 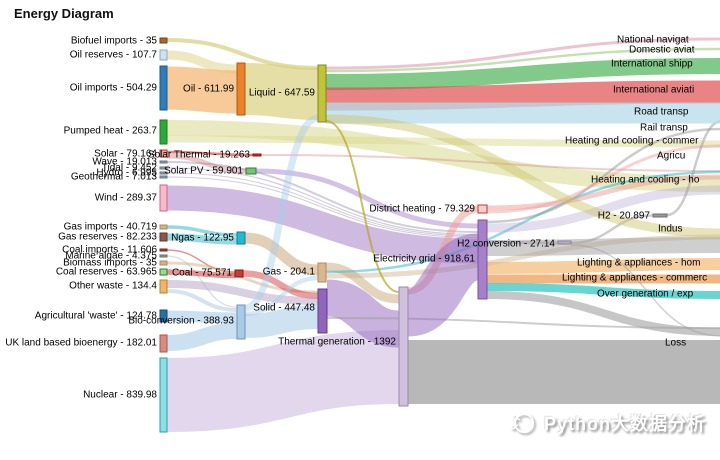 I want to click on node-label-district-heating: District heating - 79.329, so click(x=422, y=209).